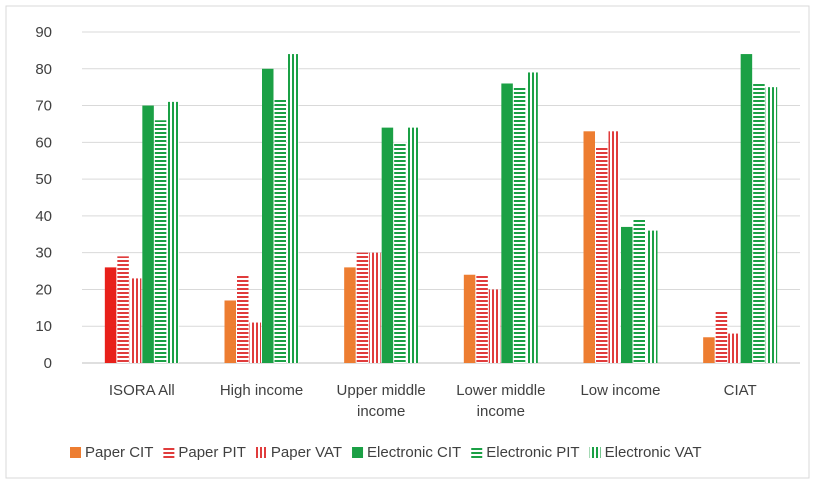 Image resolution: width=815 pixels, height=484 pixels. Describe the element at coordinates (43, 326) in the screenshot. I see `y-tick-label: 10` at that location.